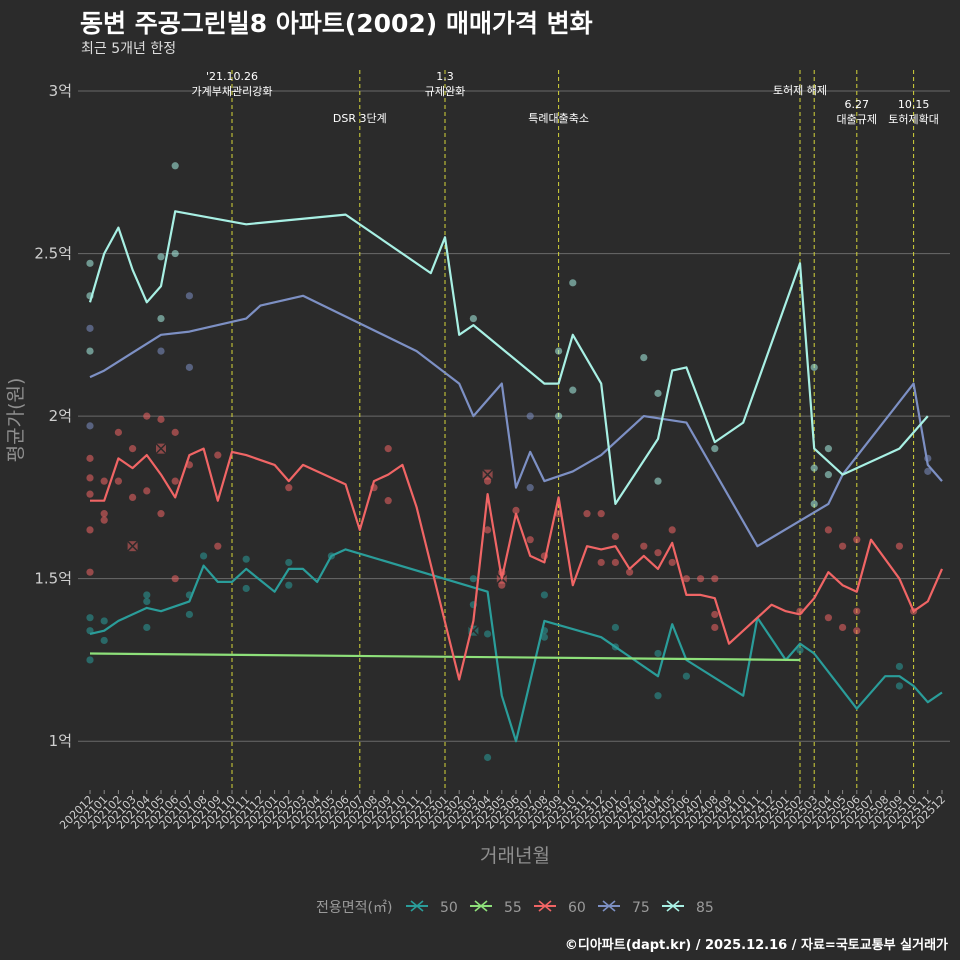 Image resolution: width=960 pixels, height=960 pixels. I want to click on y-tick-label: 1.5억, so click(53, 579).